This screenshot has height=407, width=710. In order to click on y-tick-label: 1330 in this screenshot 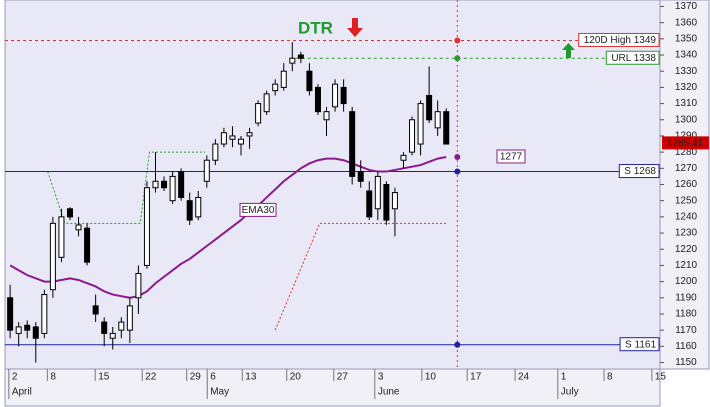, I will do `click(686, 71)`.